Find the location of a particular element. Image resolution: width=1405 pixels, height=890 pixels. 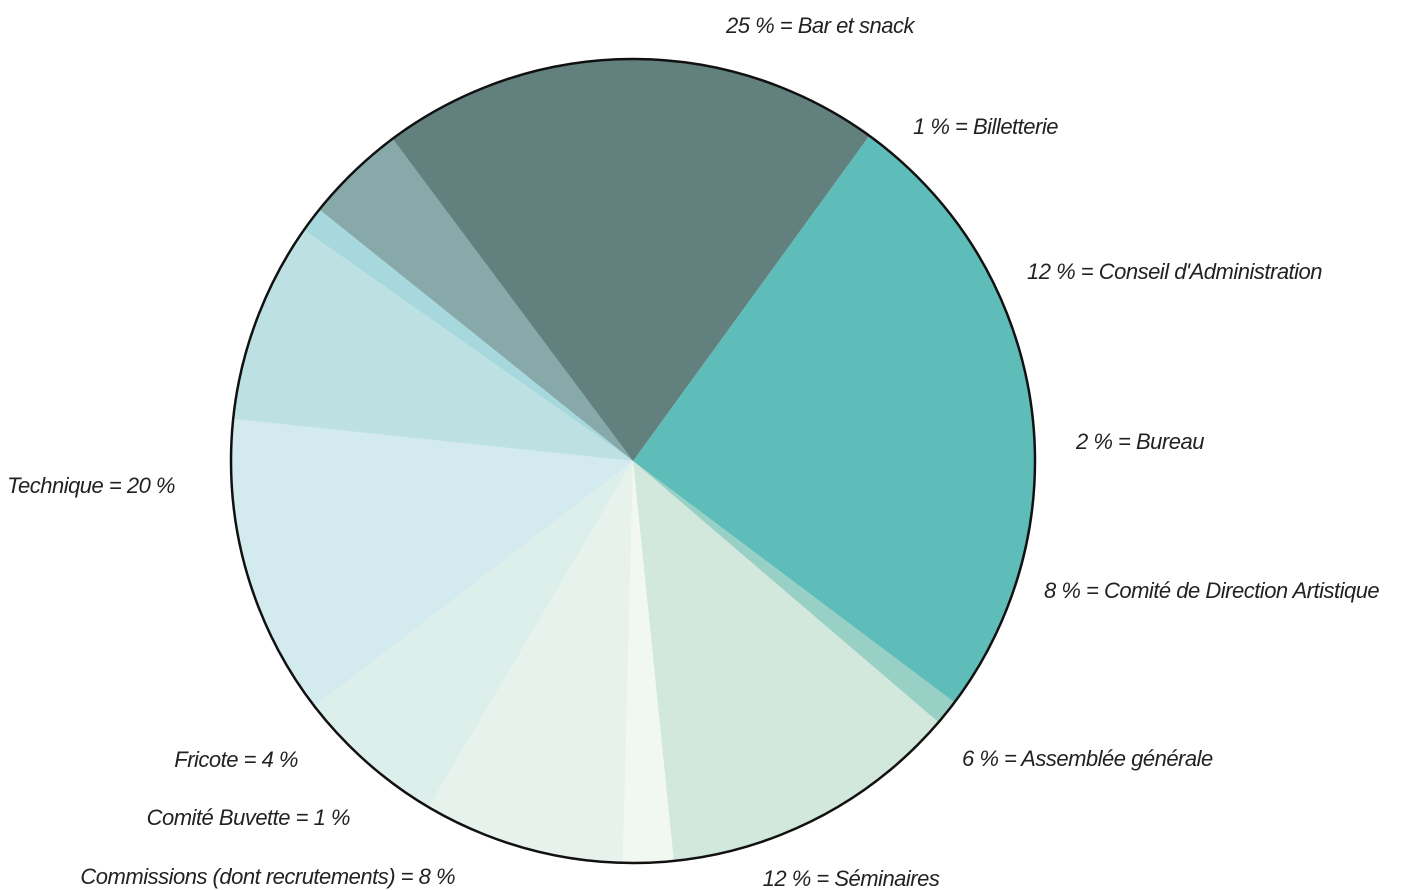

pie-slice-assemblee-generale is located at coordinates (473, 634).